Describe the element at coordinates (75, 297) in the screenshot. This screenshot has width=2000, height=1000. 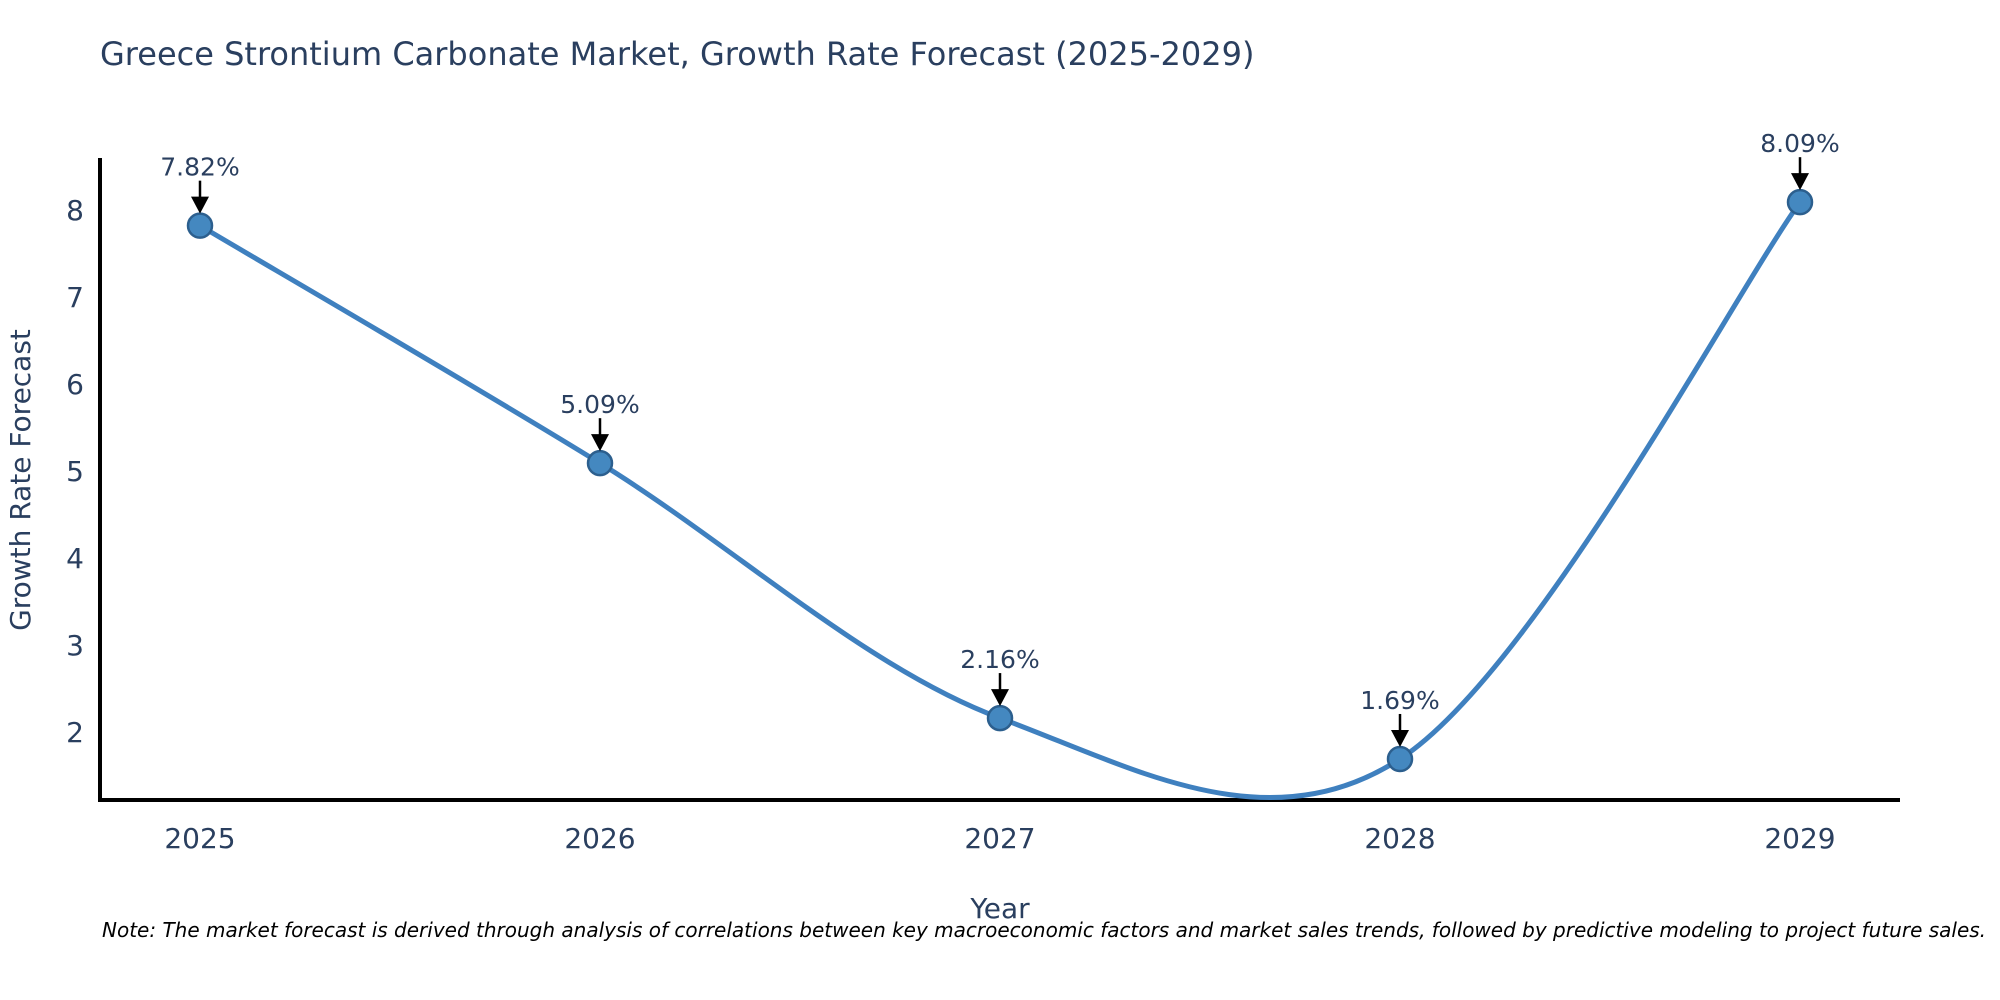
I see `y-tick-label: 7` at that location.